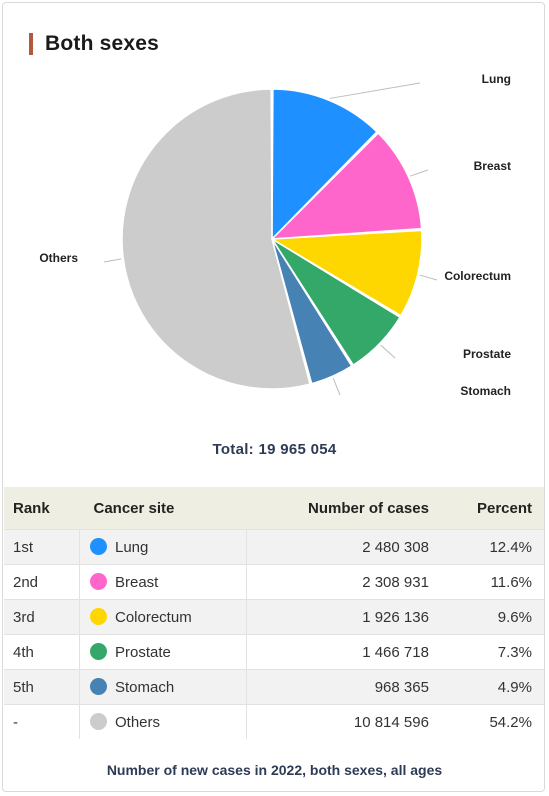 This screenshot has height=796, width=549. I want to click on pie-slice-colorectum, so click(347, 273).